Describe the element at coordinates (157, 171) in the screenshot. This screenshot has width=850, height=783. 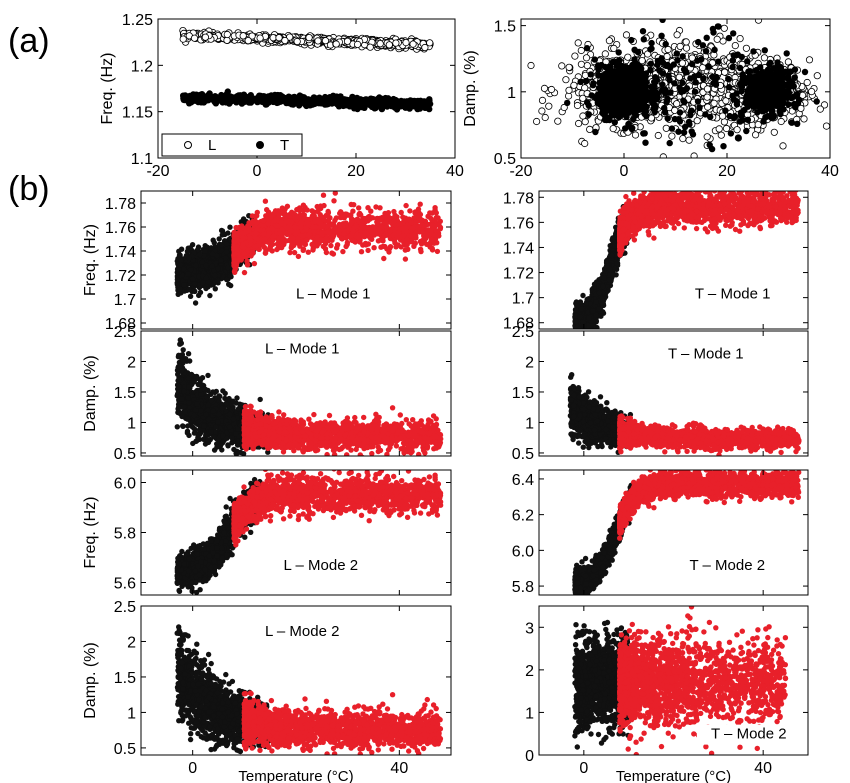
I see `x-tick-label: -20` at that location.